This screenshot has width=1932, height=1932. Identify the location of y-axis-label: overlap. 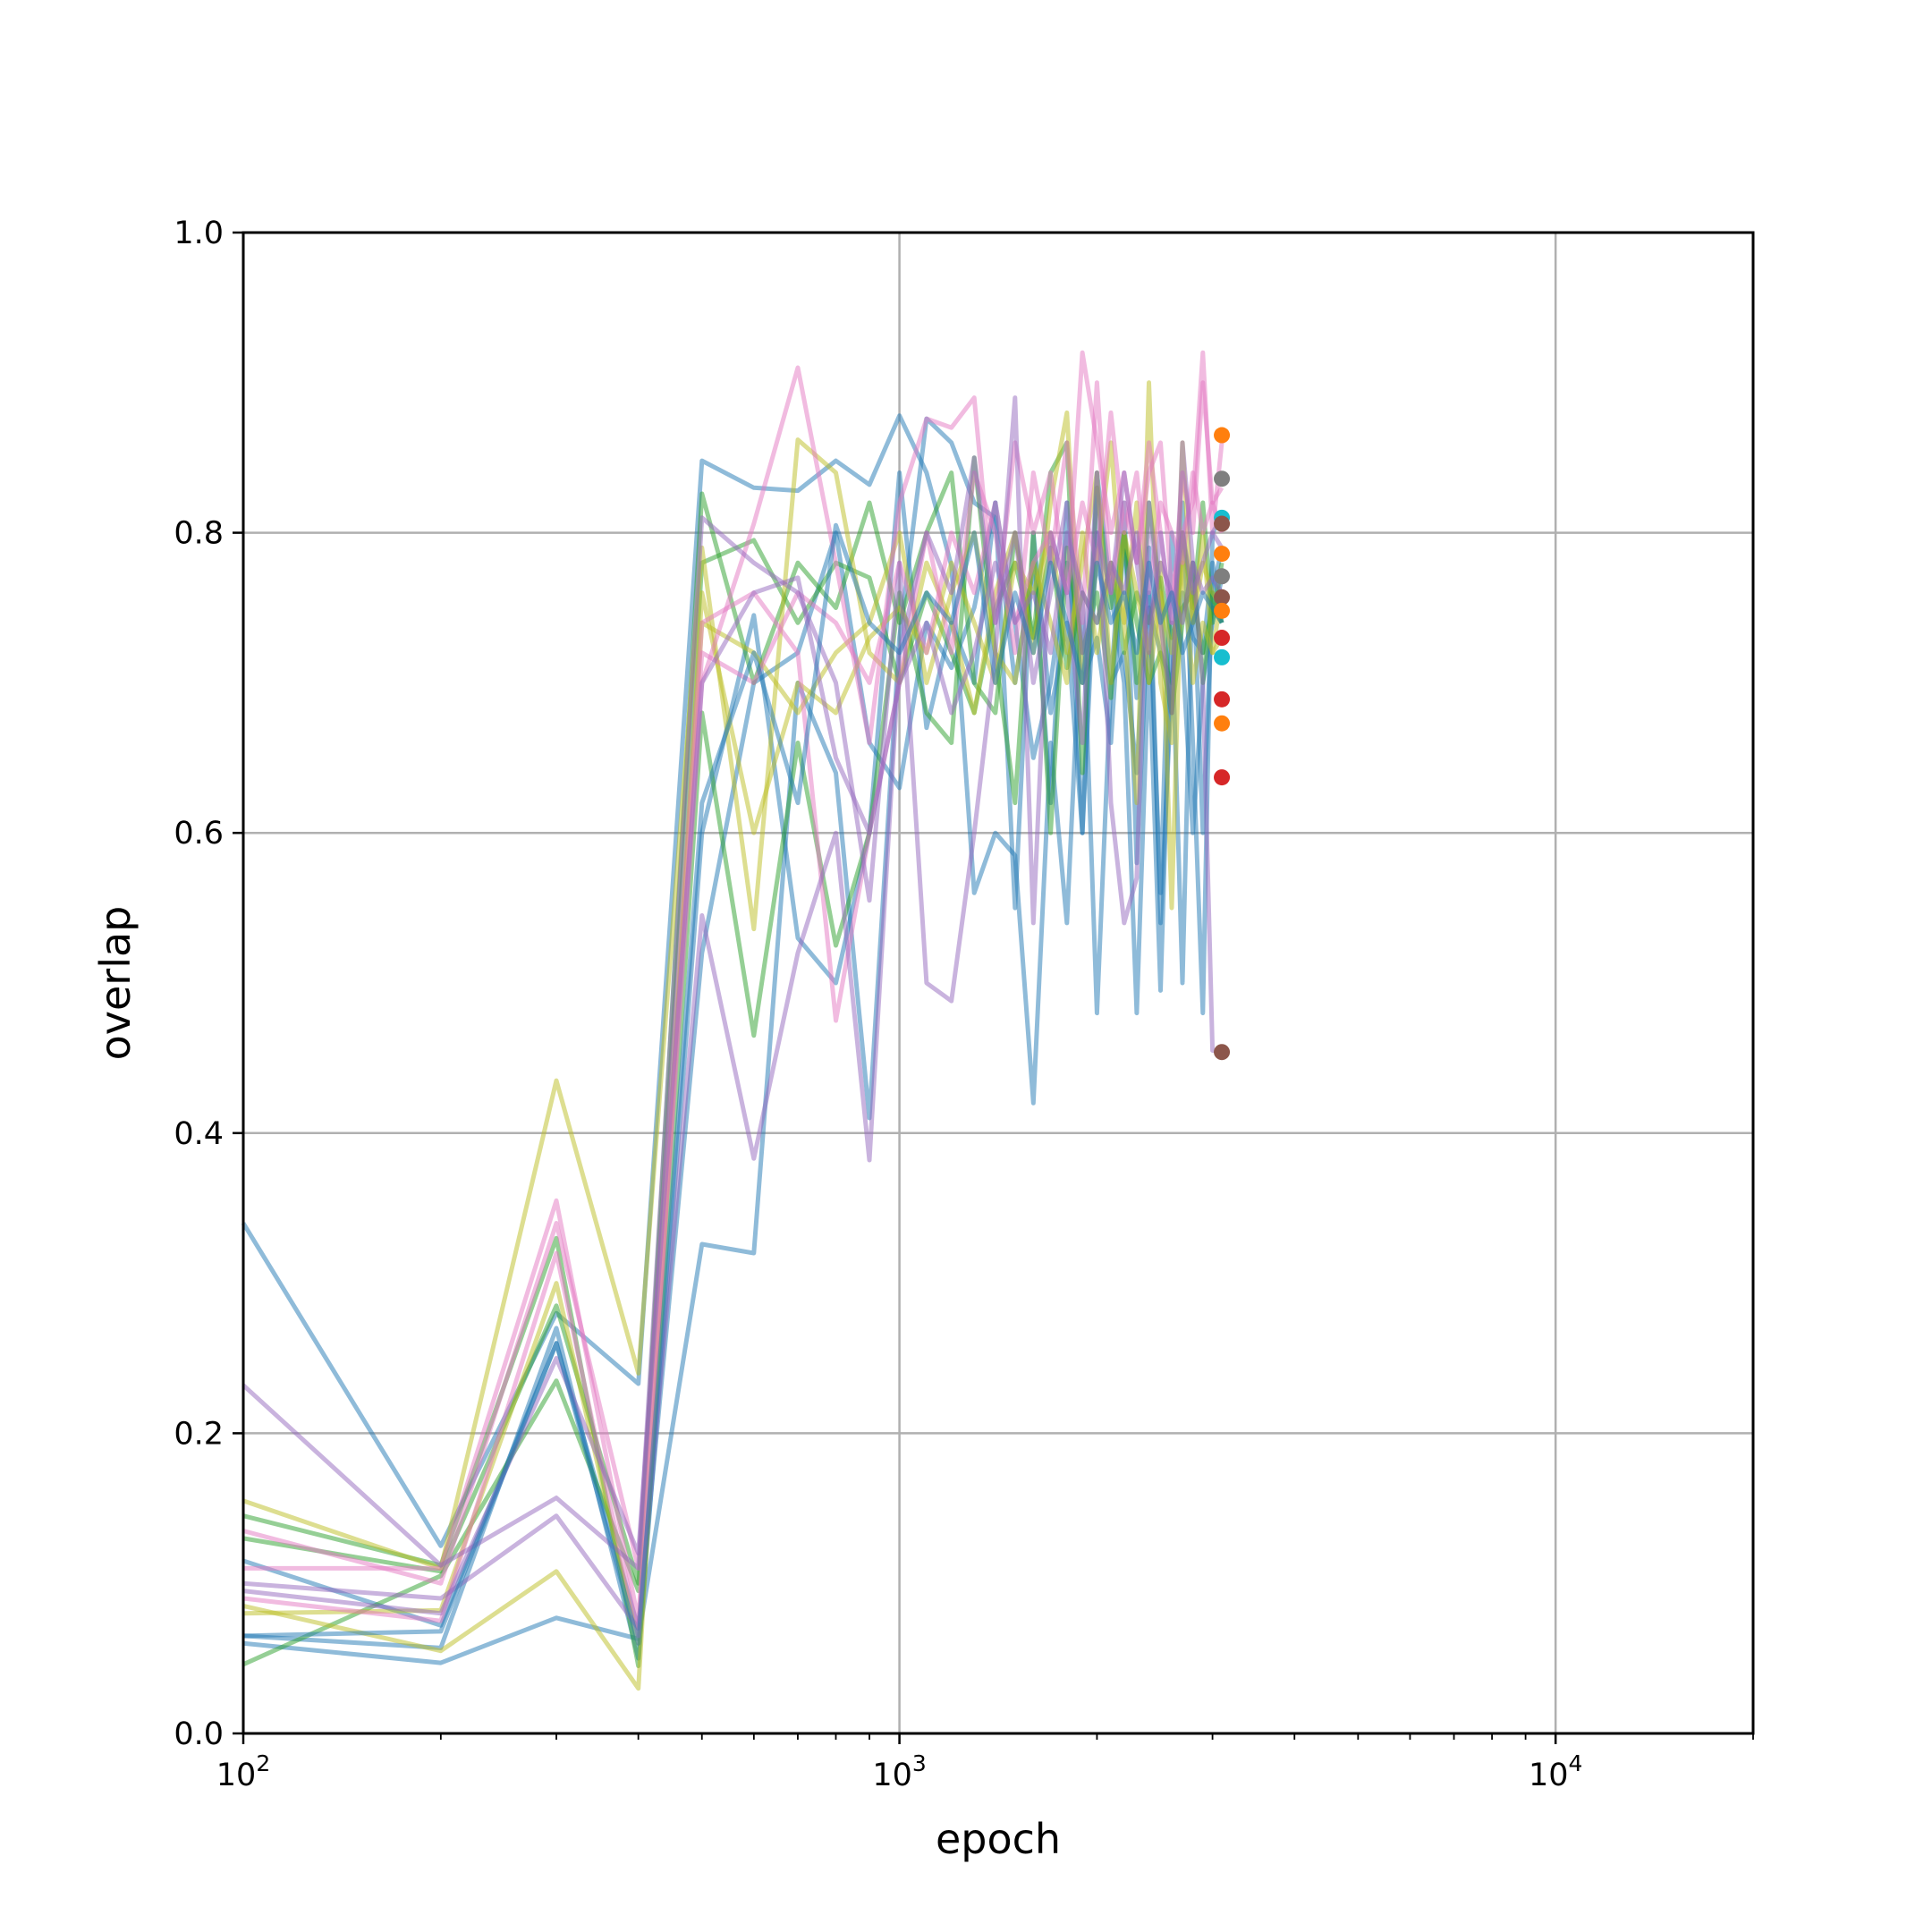
(115, 983).